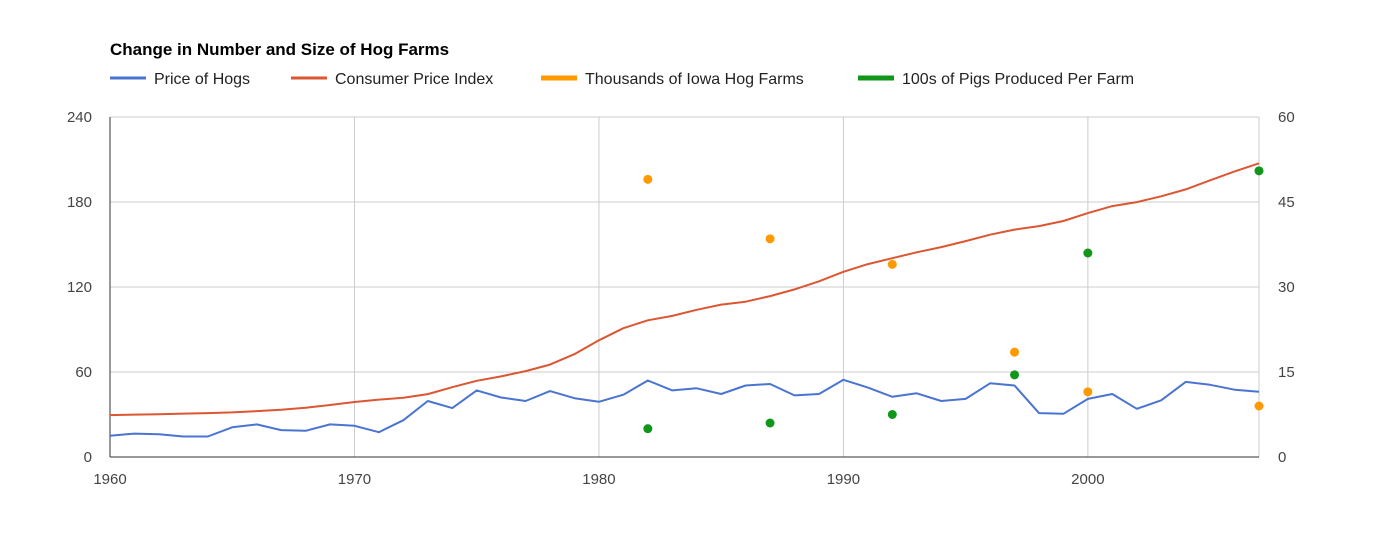  Describe the element at coordinates (672, 79) in the screenshot. I see `legend-item-iowa-hog-farms: Thousands of Iowa Hog Farms` at that location.